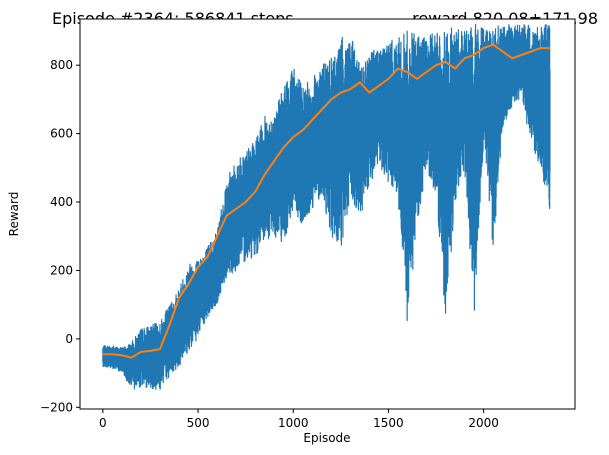 This screenshot has width=609, height=455. What do you see at coordinates (103, 423) in the screenshot?
I see `x-tick-label: 0` at bounding box center [103, 423].